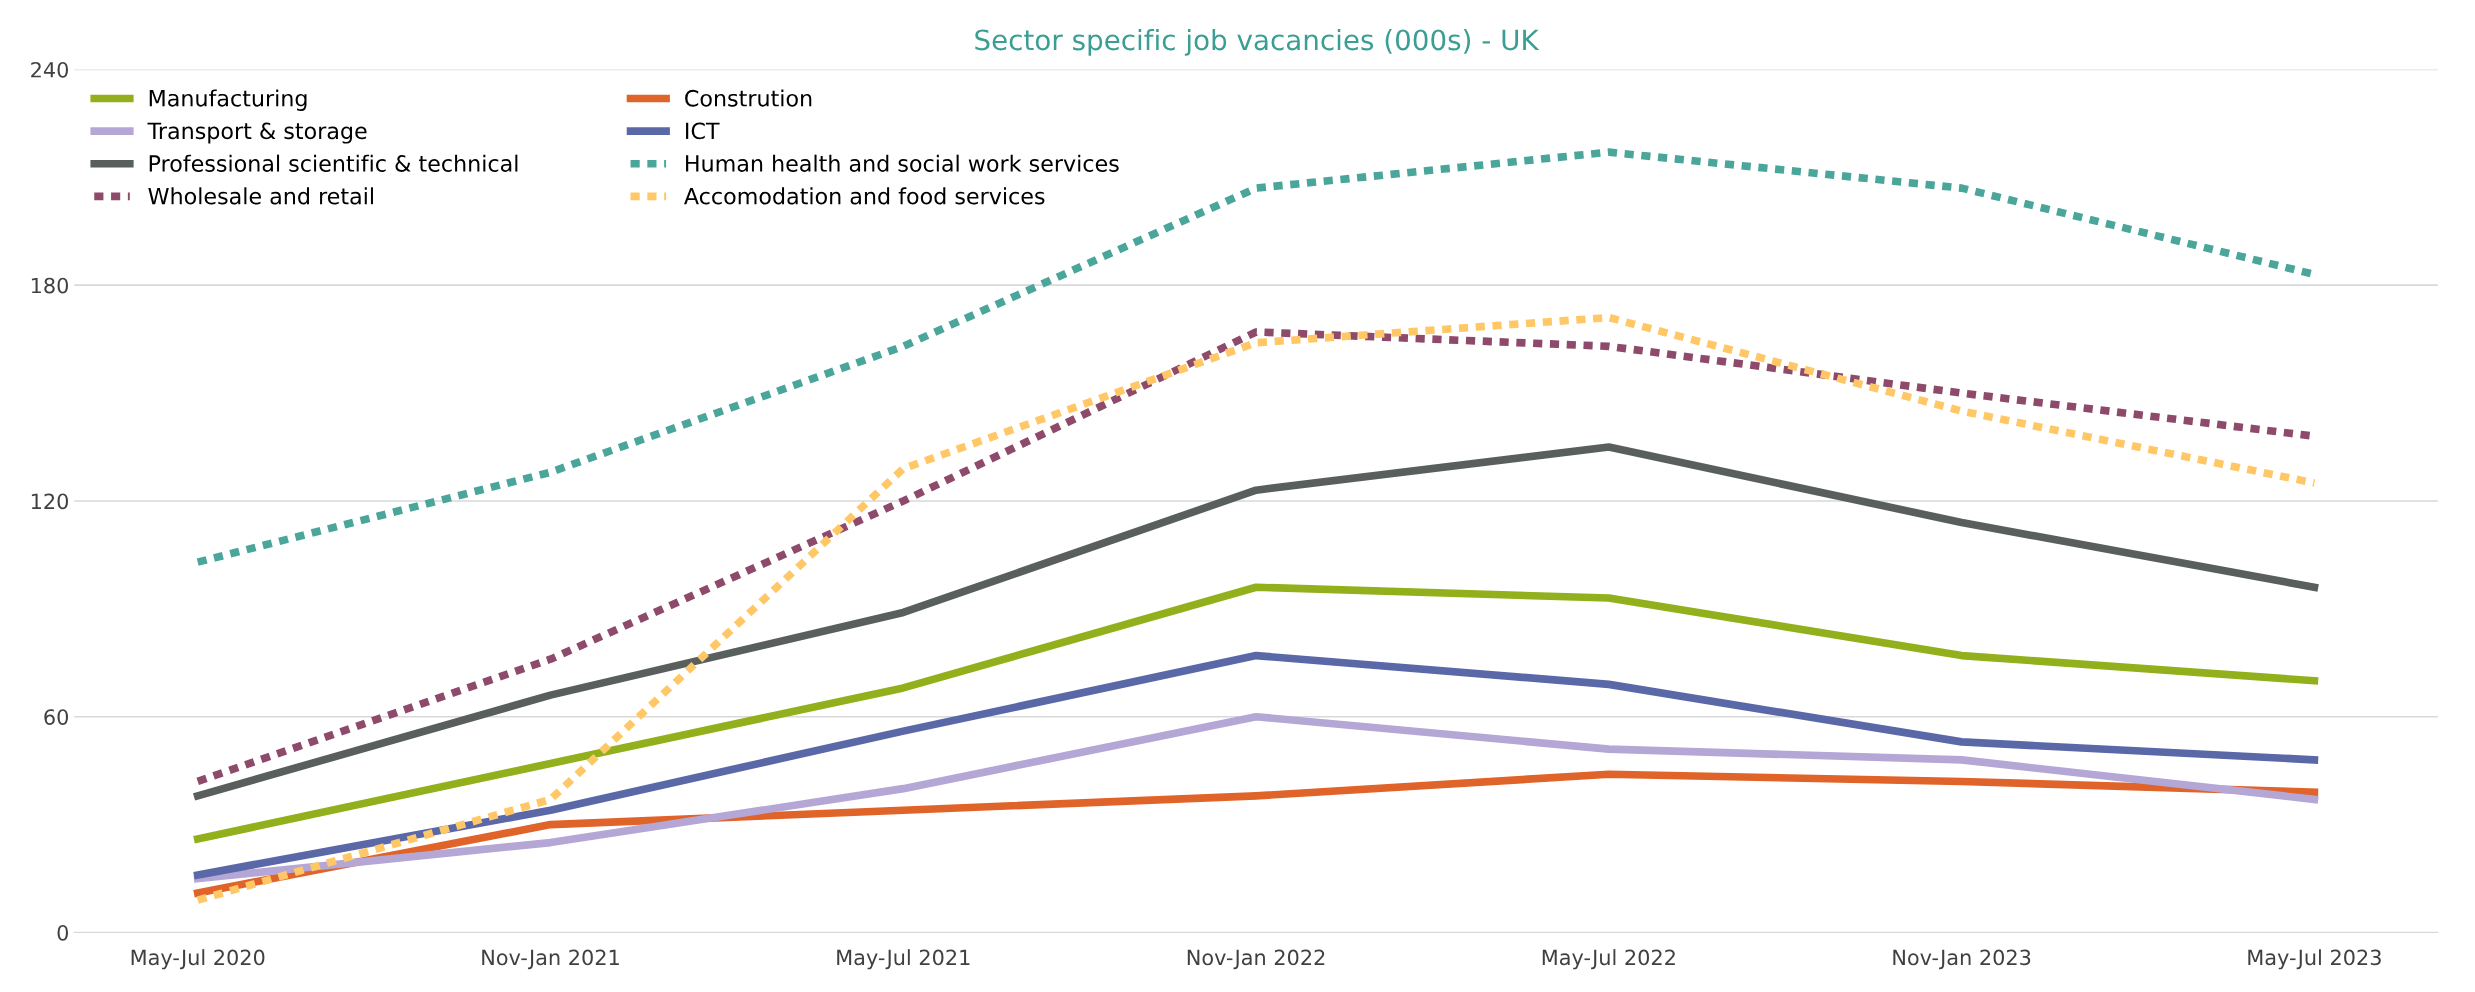 The height and width of the screenshot is (992, 2475). Describe the element at coordinates (703, 131) in the screenshot. I see `legend-label: ICT` at that location.